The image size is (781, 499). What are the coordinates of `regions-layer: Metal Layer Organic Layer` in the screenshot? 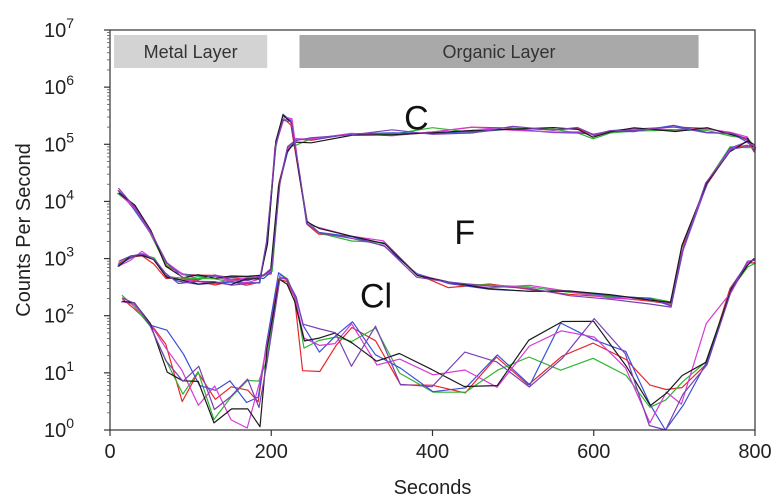 It's located at (406, 51).